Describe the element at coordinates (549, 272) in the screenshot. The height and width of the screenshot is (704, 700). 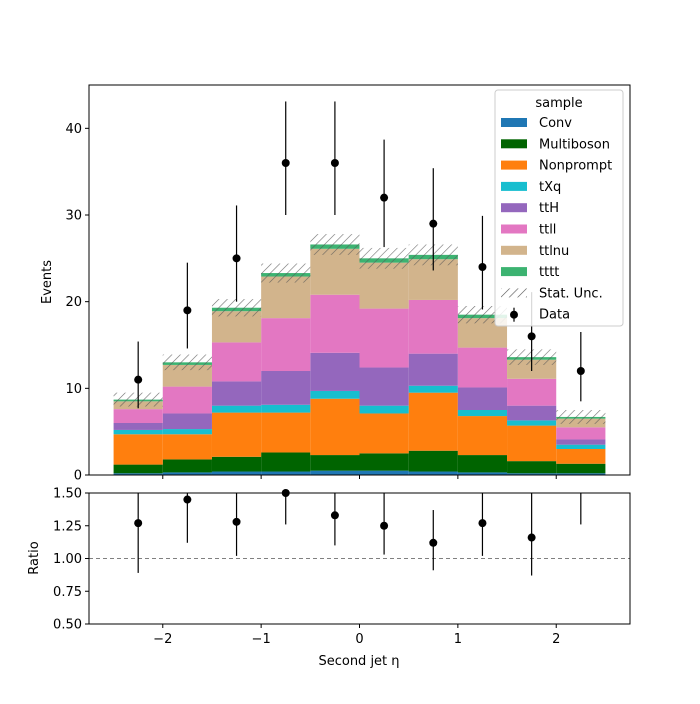
I see `legend-label-tttt: tttt` at that location.